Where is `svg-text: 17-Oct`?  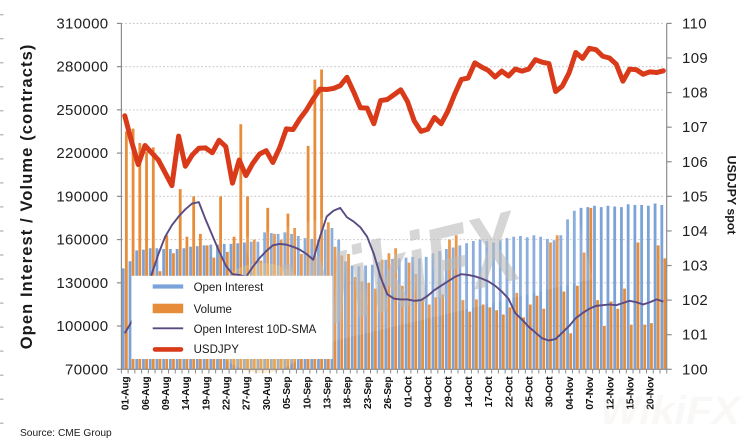
svg-text: 17-Oct is located at coordinates (489, 392).